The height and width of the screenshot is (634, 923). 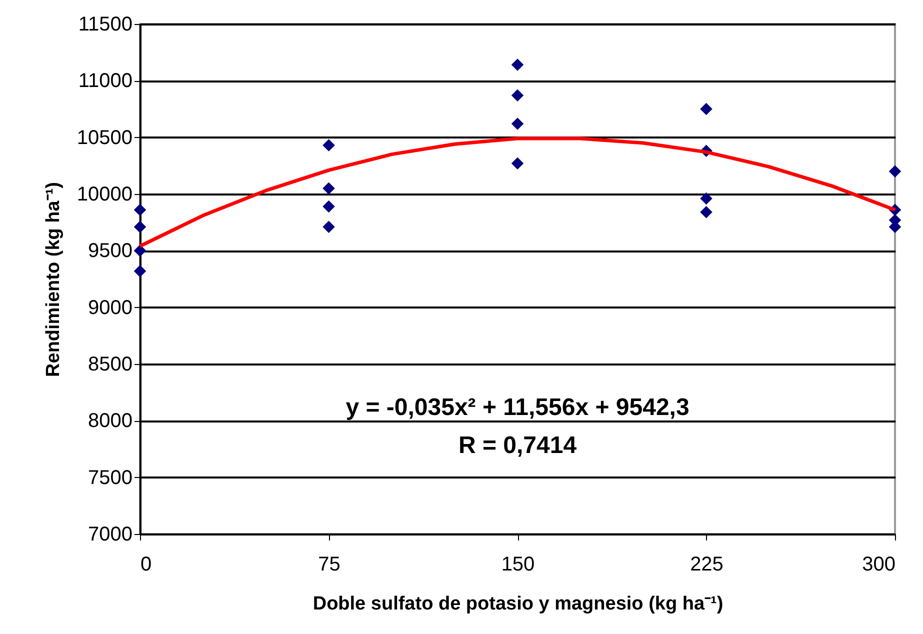 What do you see at coordinates (329, 565) in the screenshot?
I see `x-tick-label: 75` at bounding box center [329, 565].